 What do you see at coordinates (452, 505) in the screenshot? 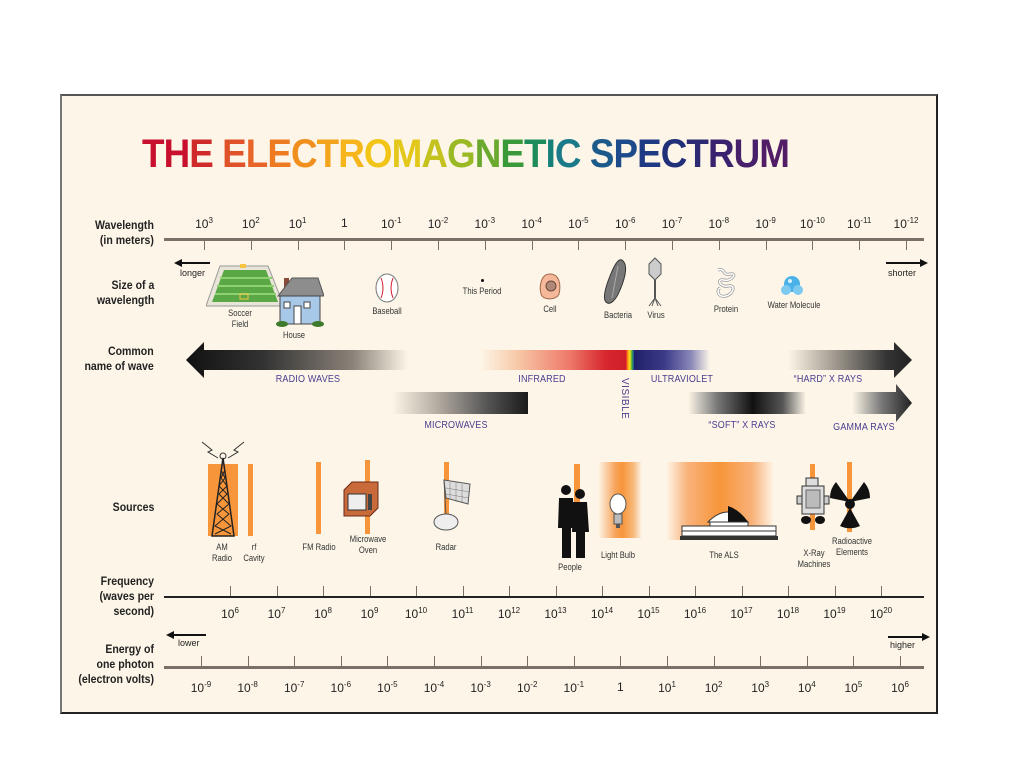
I see `radar-dish-icon` at bounding box center [452, 505].